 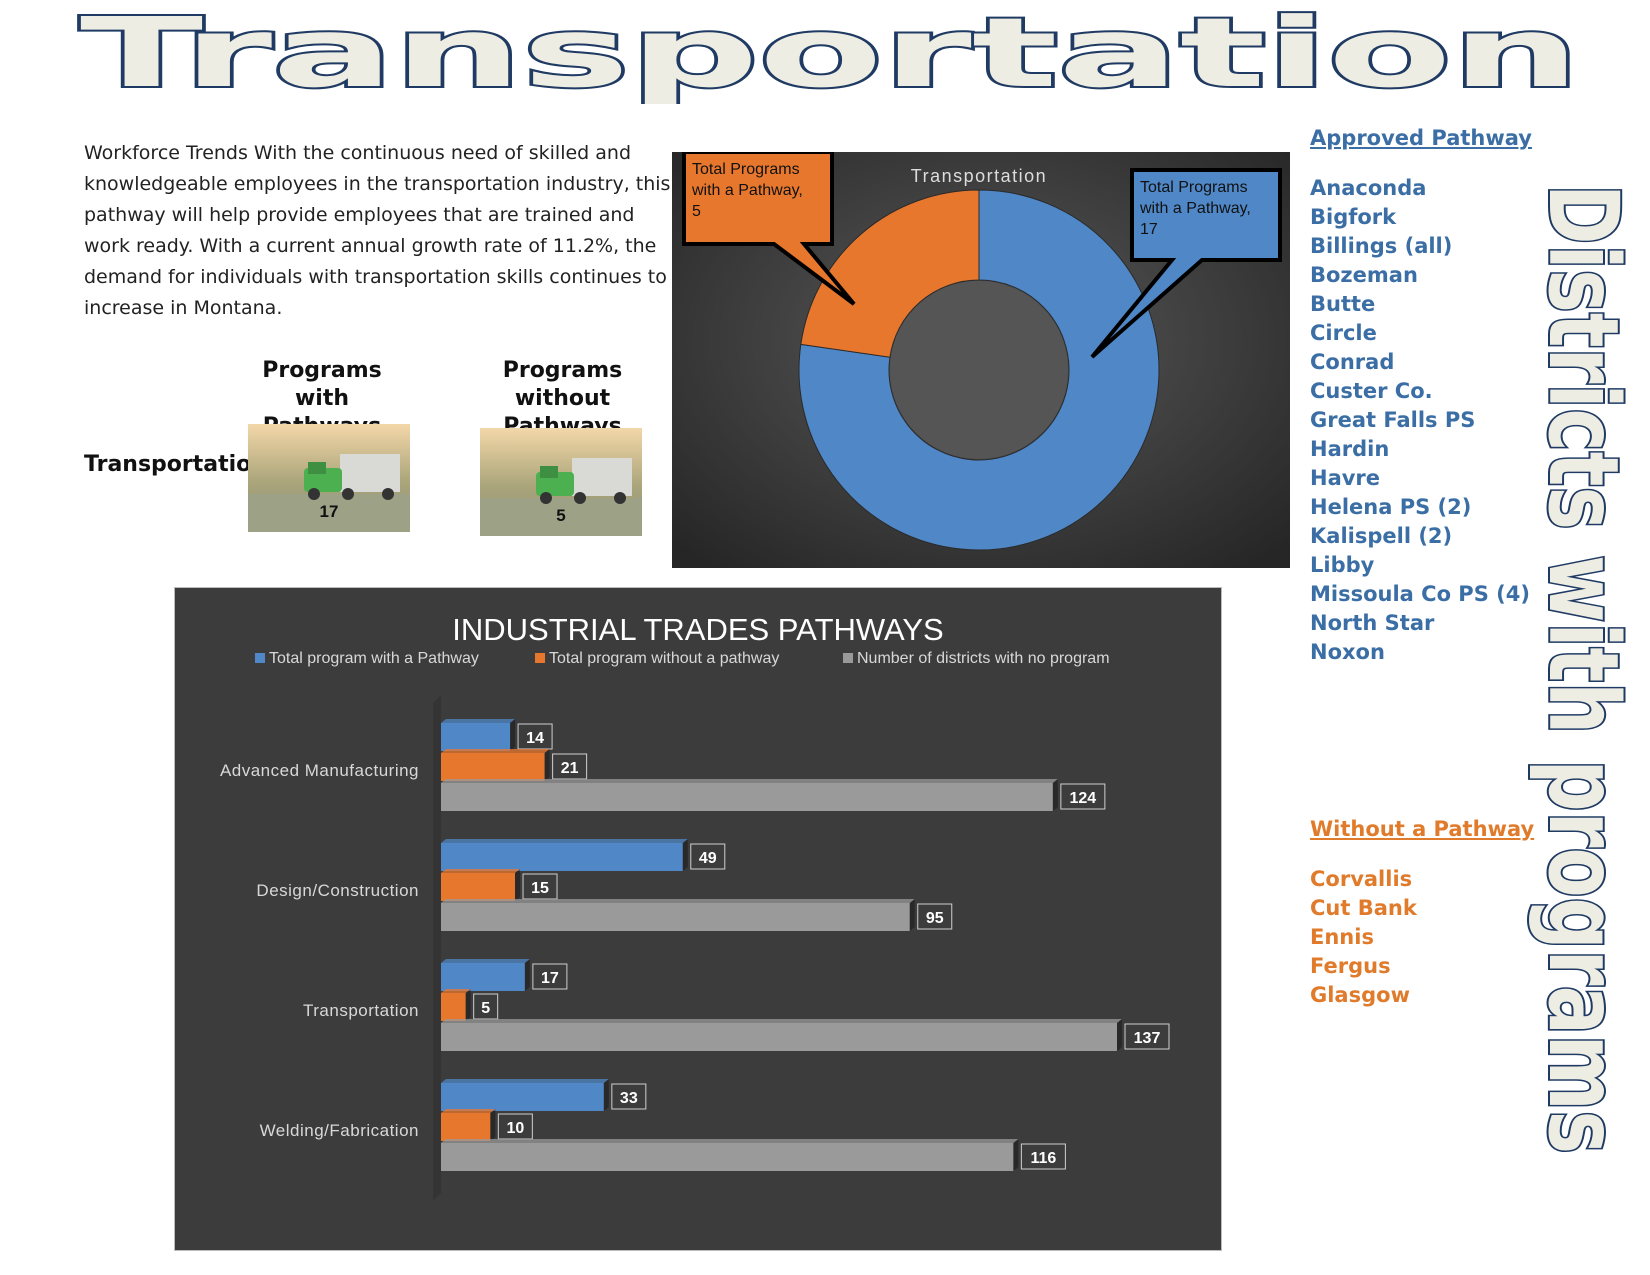 I want to click on district-item: Libby, so click(x=1342, y=565).